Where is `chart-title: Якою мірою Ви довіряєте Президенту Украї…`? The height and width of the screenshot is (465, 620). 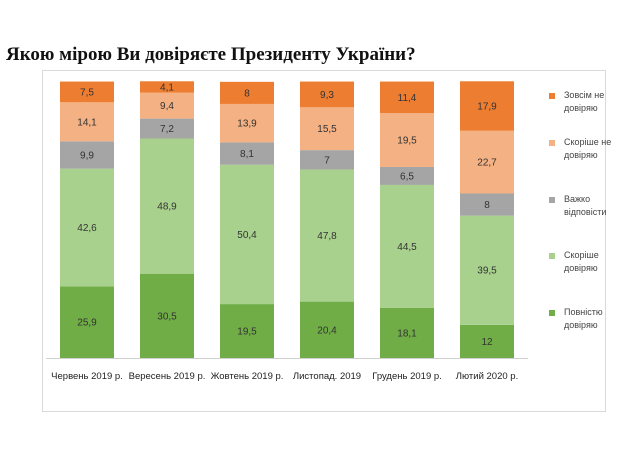 chart-title: Якою мірою Ви довіряєте Президенту Украї… is located at coordinates (211, 54).